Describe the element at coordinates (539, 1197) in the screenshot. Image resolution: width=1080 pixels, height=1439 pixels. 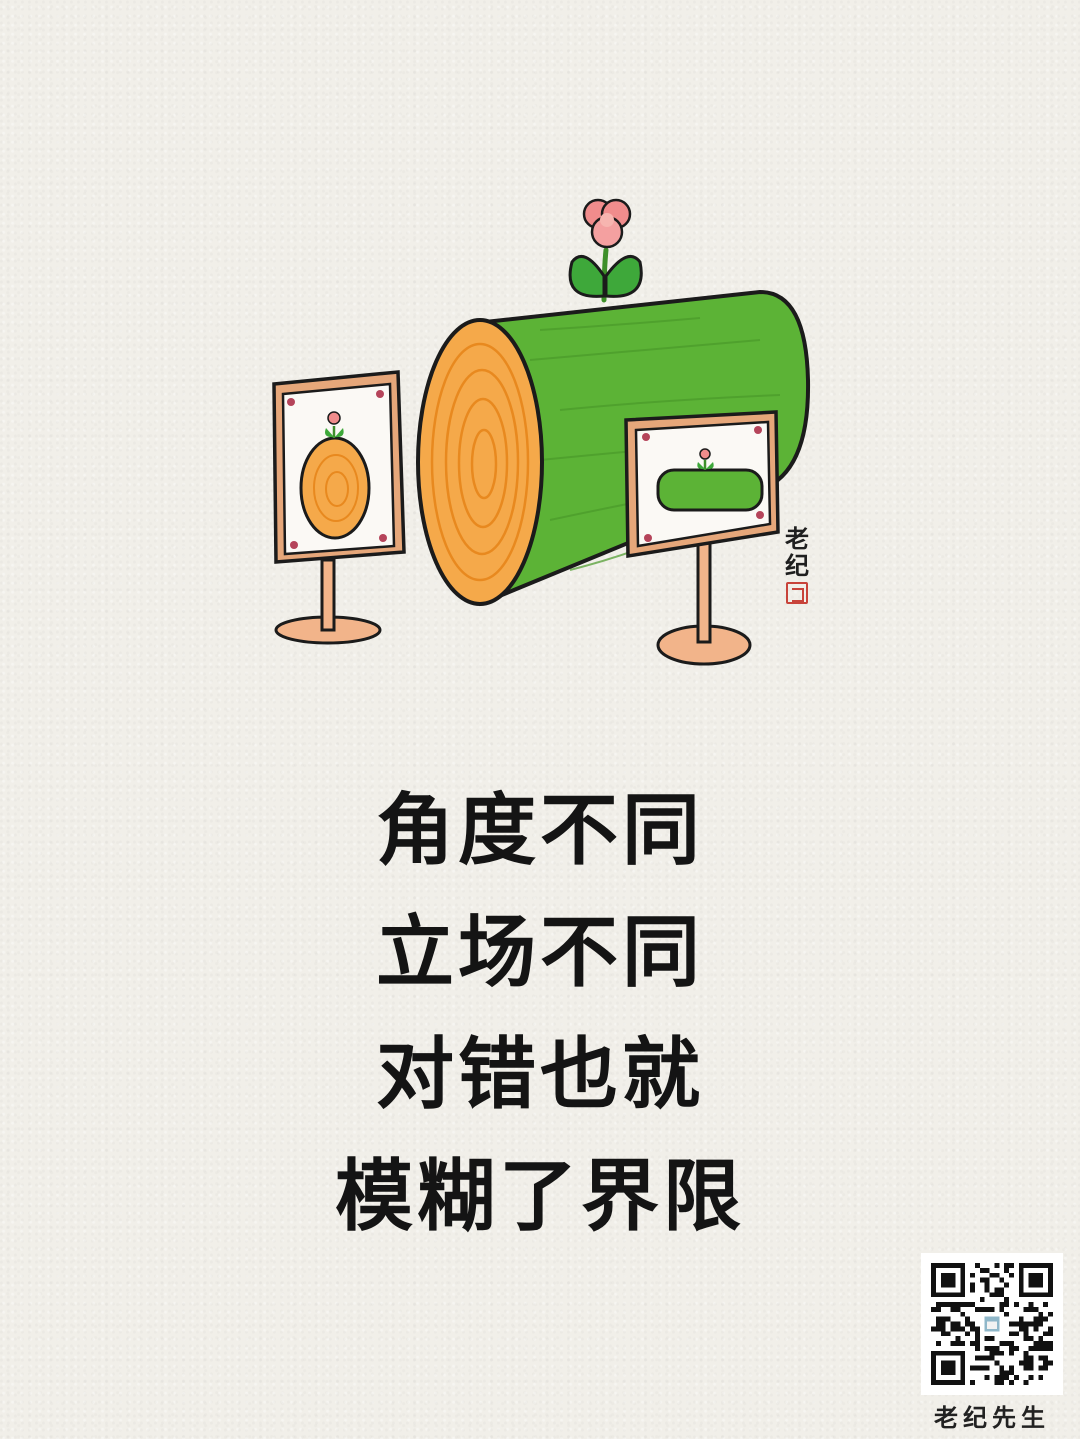
I see `poem-line-4: 模糊了界限` at that location.